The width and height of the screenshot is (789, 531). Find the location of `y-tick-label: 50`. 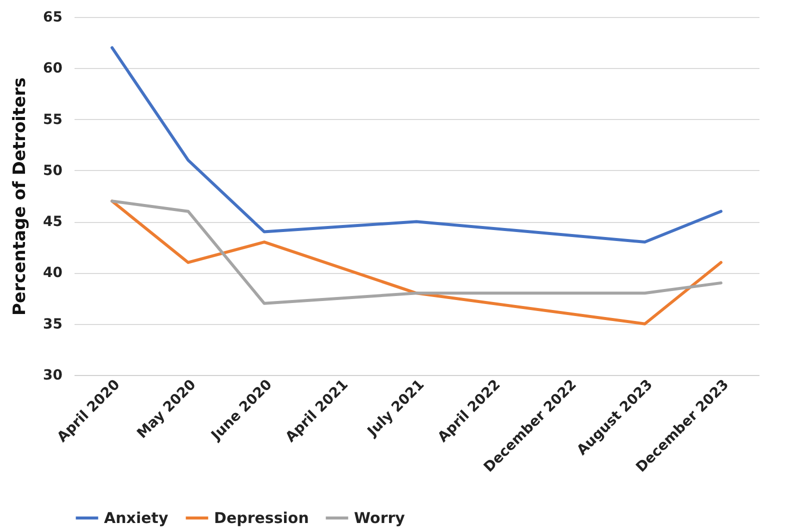

y-tick-label: 50 is located at coordinates (53, 170).